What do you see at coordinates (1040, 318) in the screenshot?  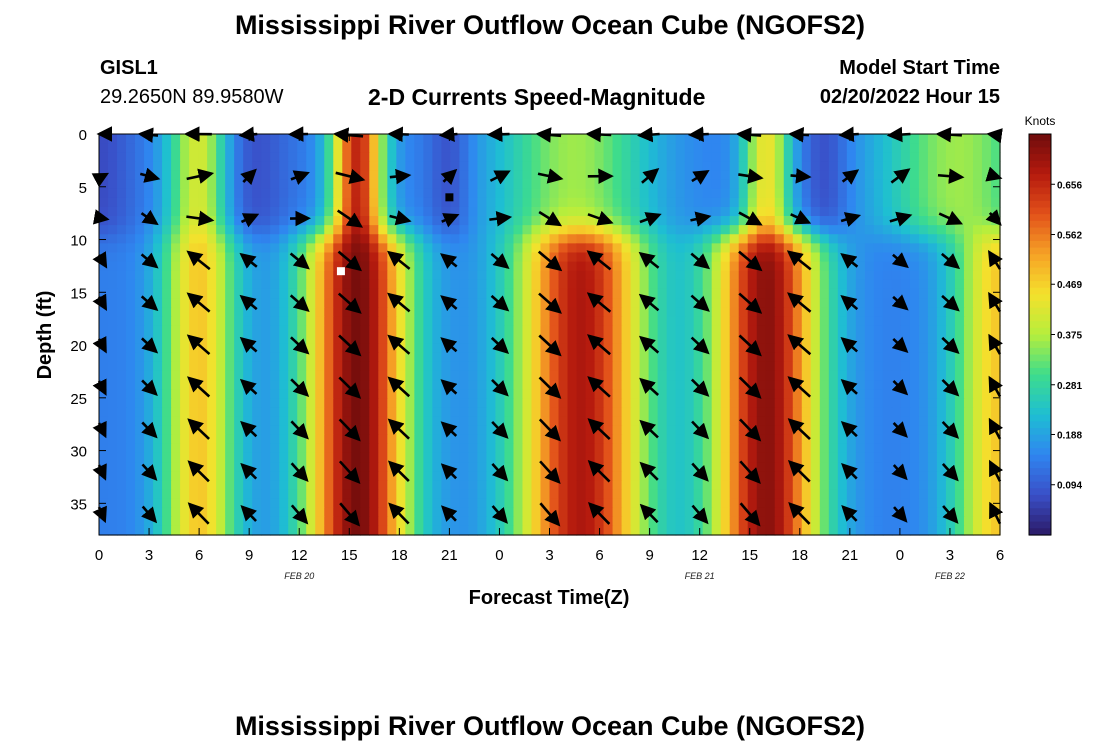 I see `colorbar-segment` at bounding box center [1040, 318].